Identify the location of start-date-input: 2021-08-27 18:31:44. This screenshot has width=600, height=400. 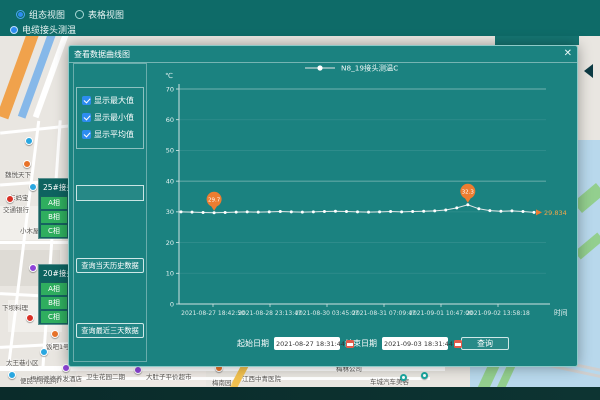
(314, 343).